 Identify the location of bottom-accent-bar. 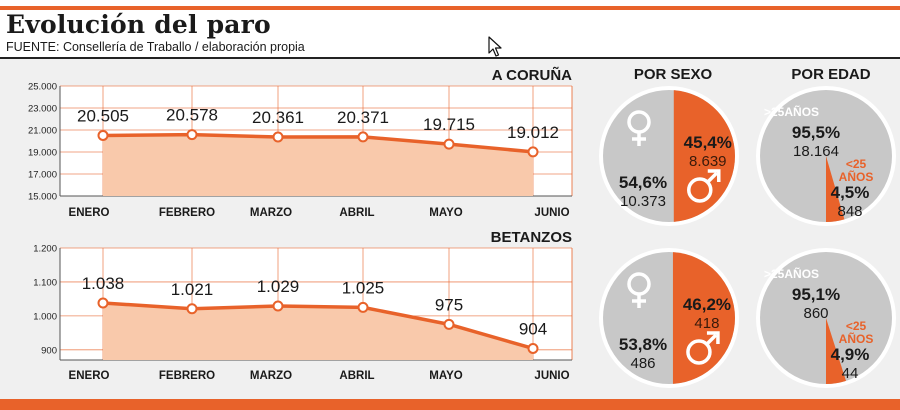
(450, 404).